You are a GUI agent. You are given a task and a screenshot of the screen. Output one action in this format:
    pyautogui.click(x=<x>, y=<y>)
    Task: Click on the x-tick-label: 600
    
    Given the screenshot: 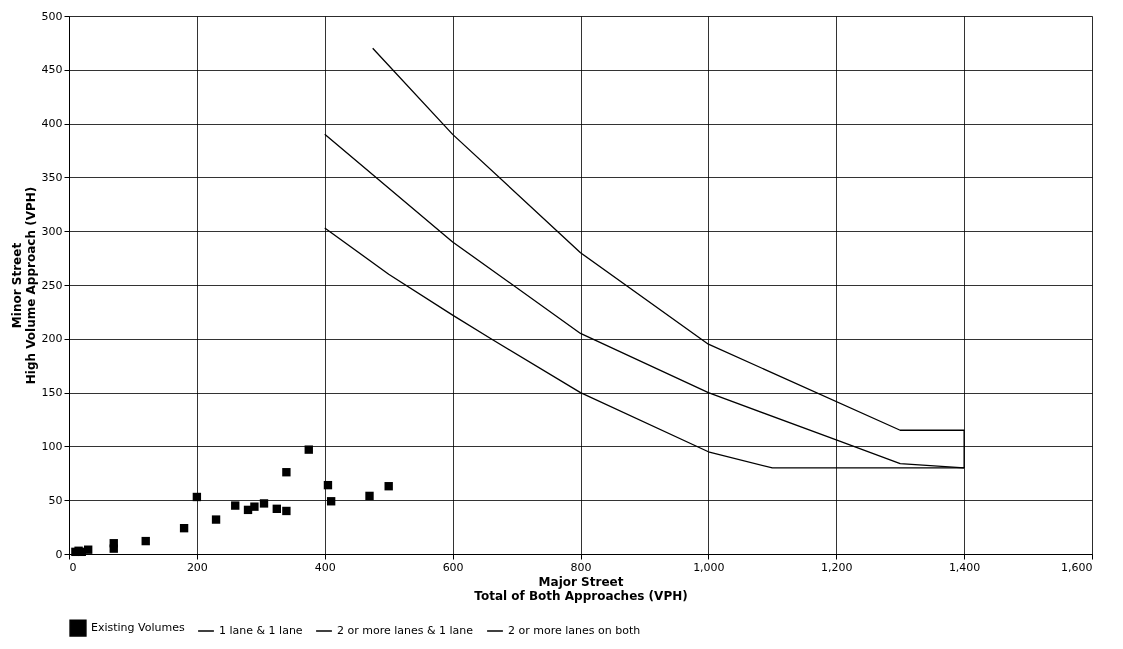 What is the action you would take?
    pyautogui.click(x=453, y=567)
    